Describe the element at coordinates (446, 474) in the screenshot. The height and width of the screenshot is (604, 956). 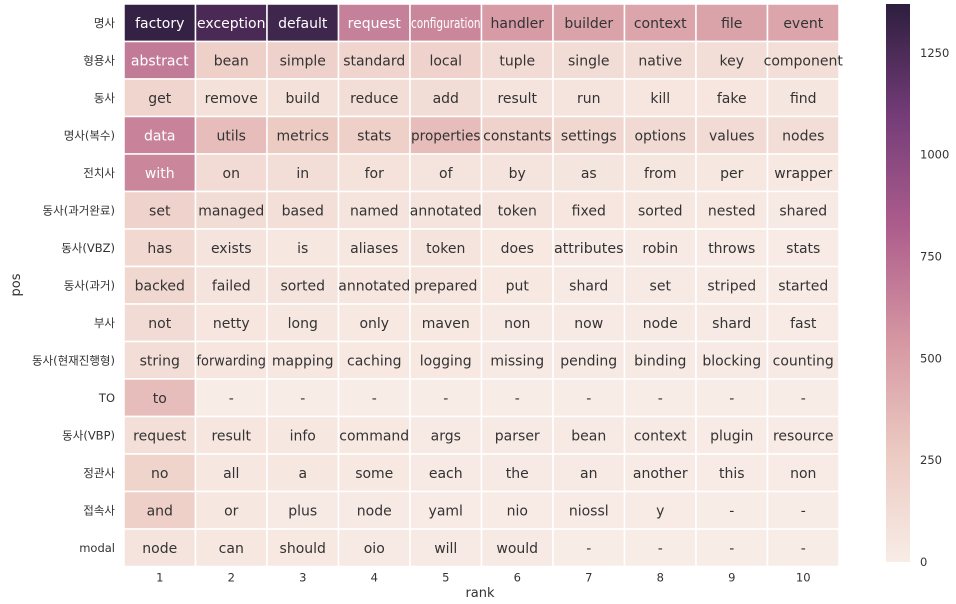
I see `cell-label: each` at that location.